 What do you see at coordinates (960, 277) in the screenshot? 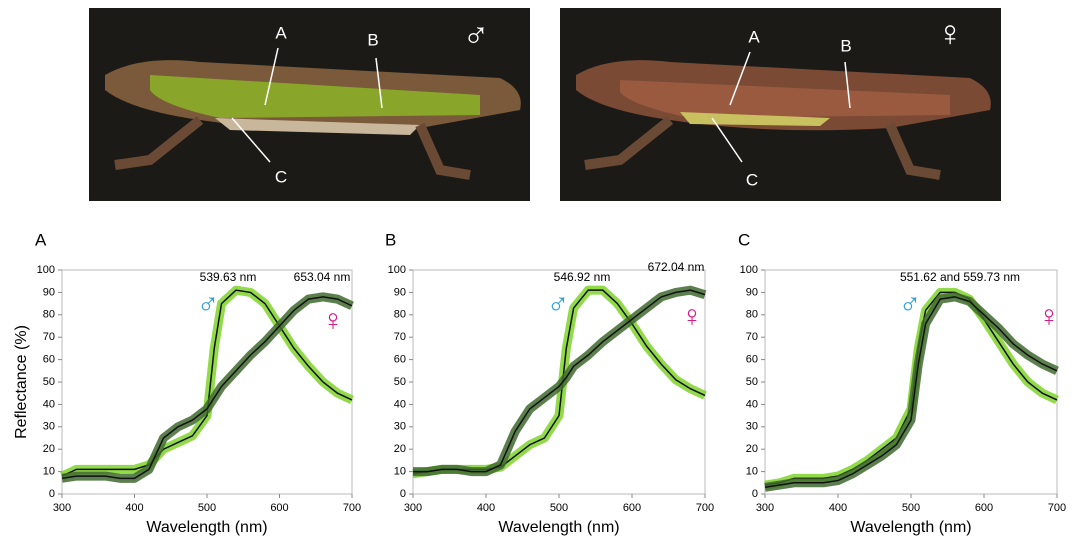
I see `peak-annotation: 551.62 and 559.73 nm` at bounding box center [960, 277].